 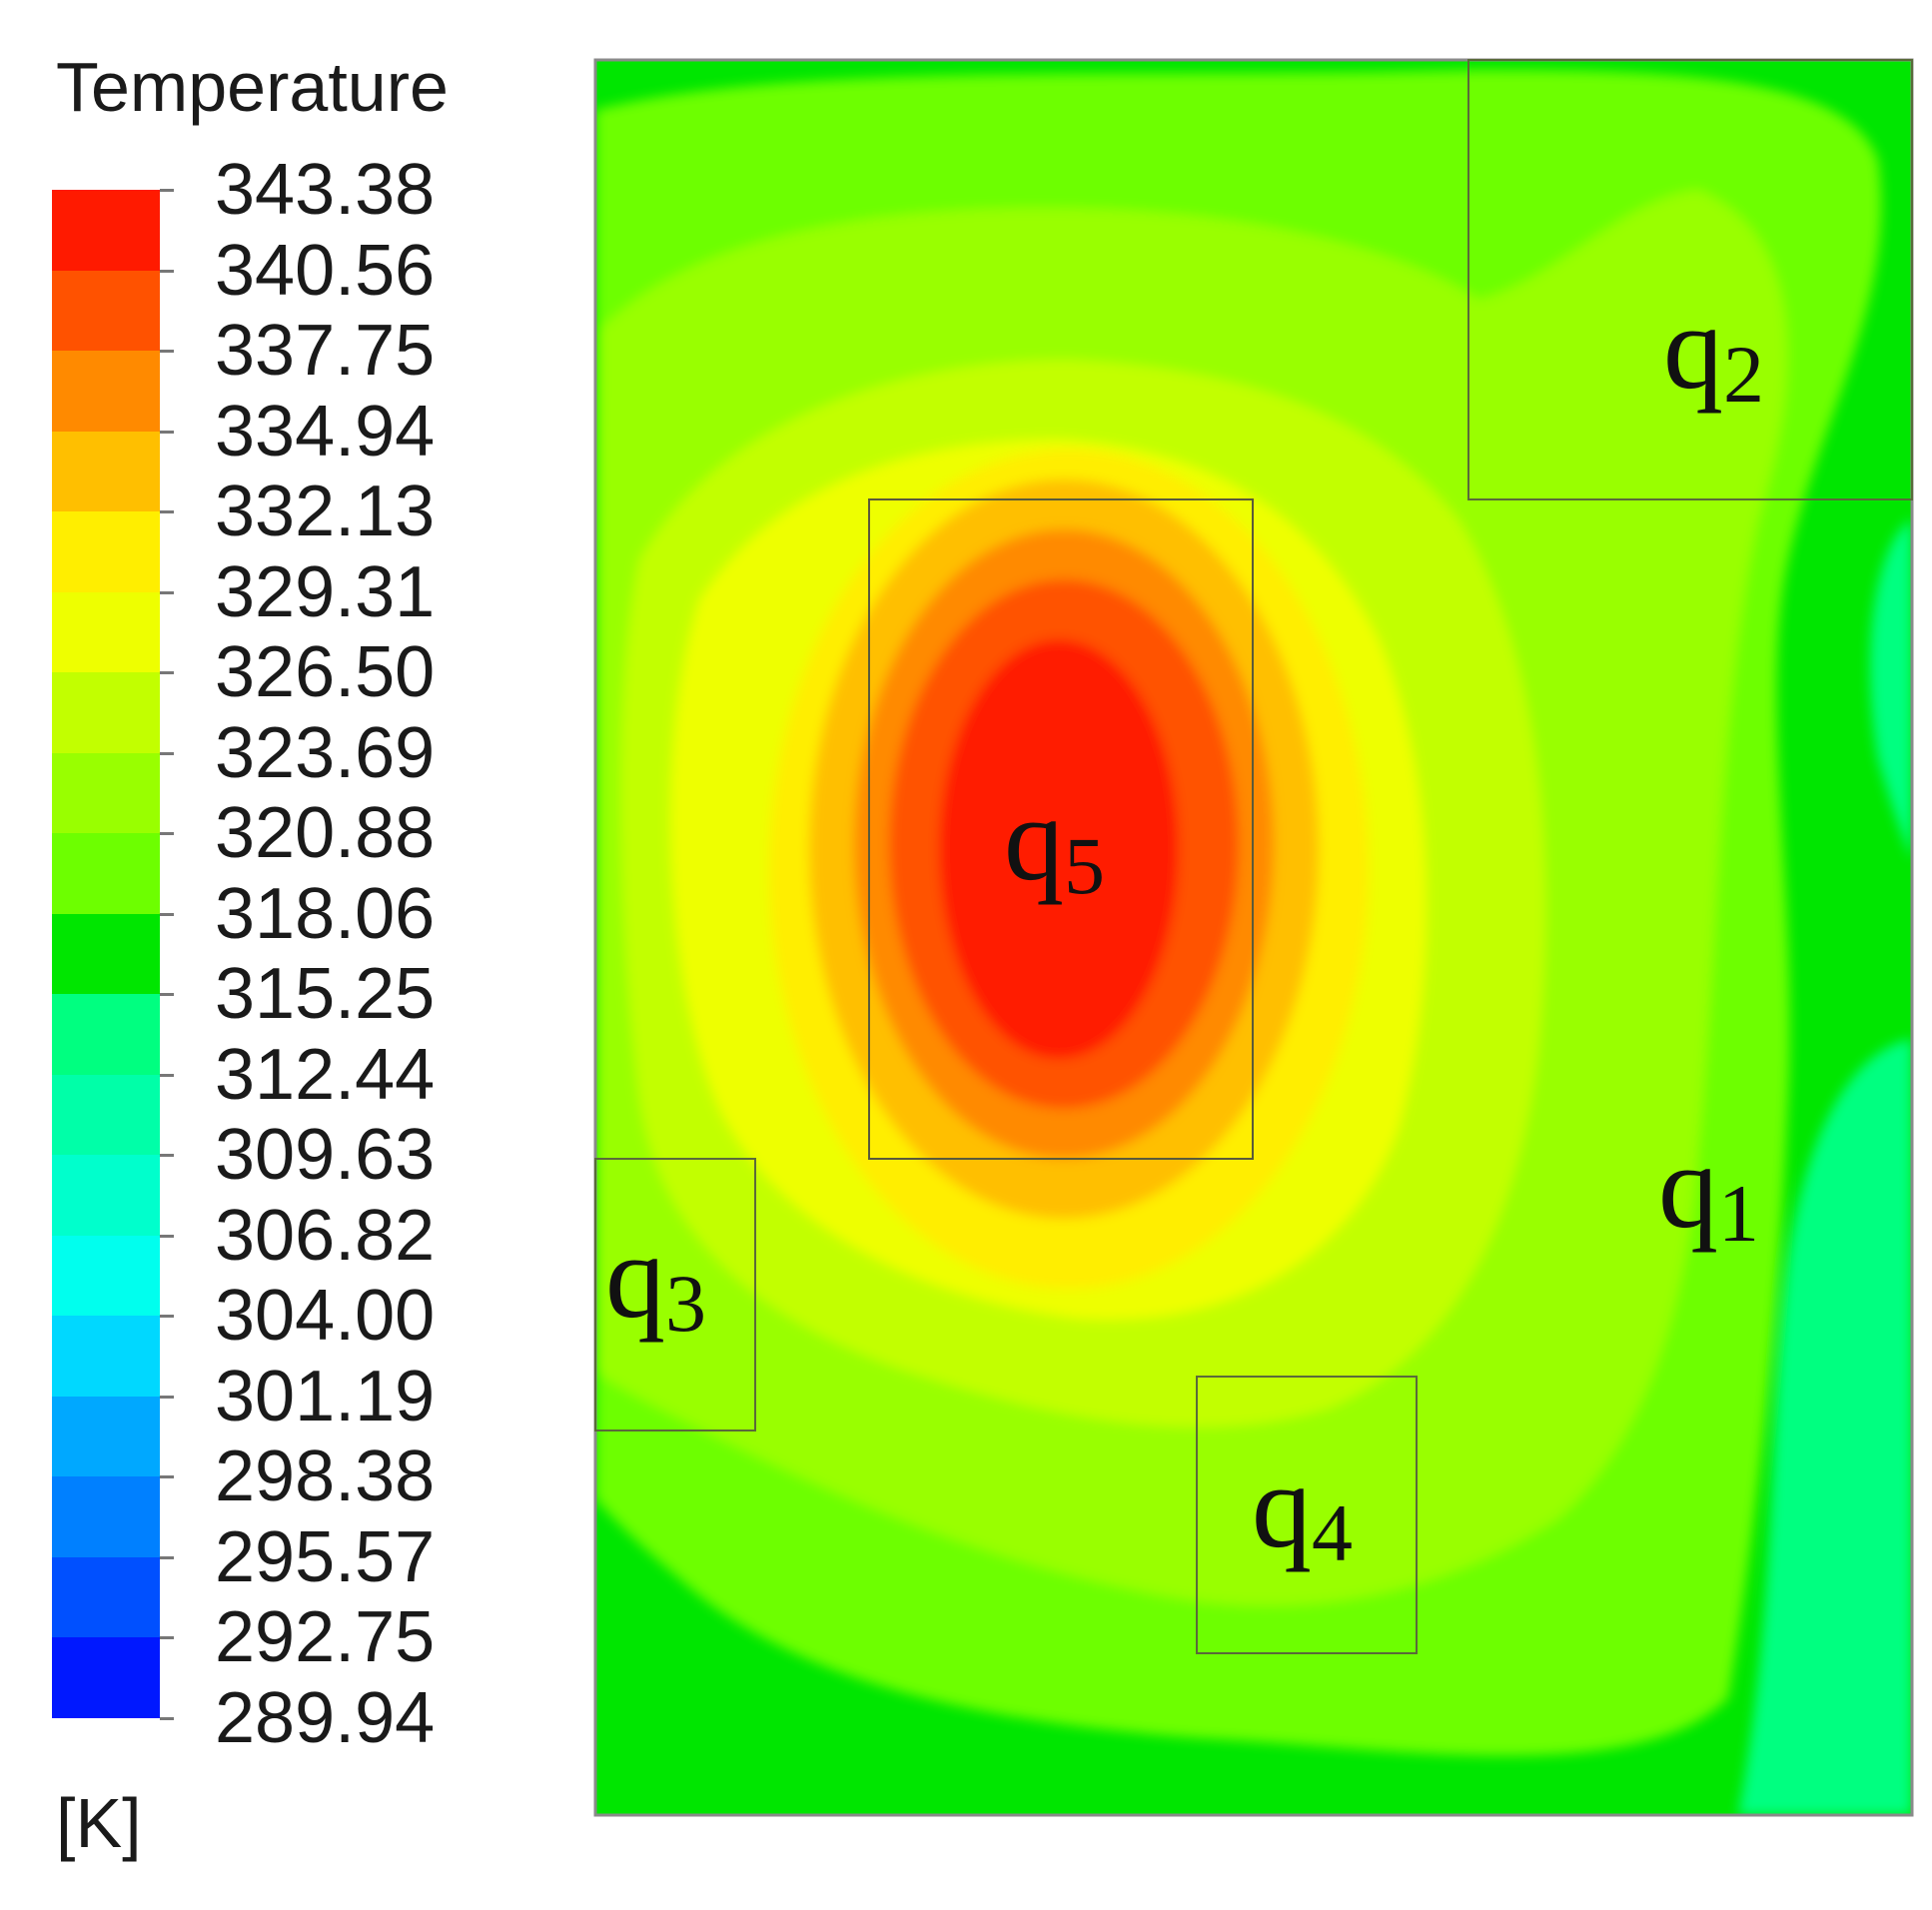 What do you see at coordinates (99, 1823) in the screenshot?
I see `legend-unit: [K]` at bounding box center [99, 1823].